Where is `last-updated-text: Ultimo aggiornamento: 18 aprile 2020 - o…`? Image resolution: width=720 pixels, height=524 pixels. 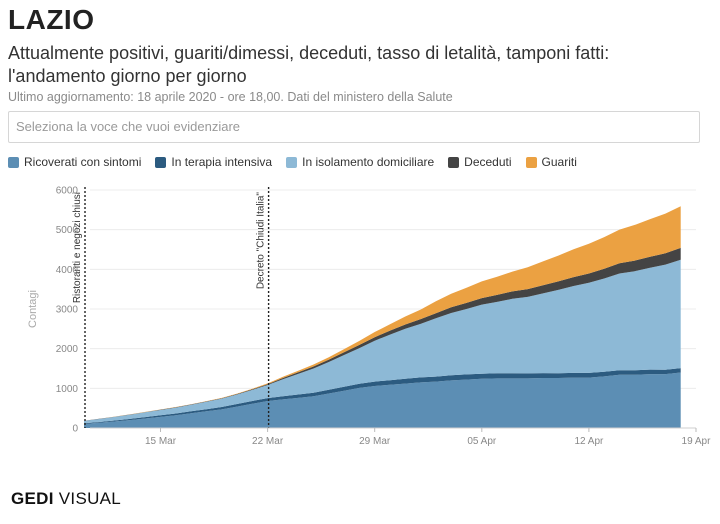 last-updated-text: Ultimo aggiornamento: 18 aprile 2020 - o… is located at coordinates (230, 97).